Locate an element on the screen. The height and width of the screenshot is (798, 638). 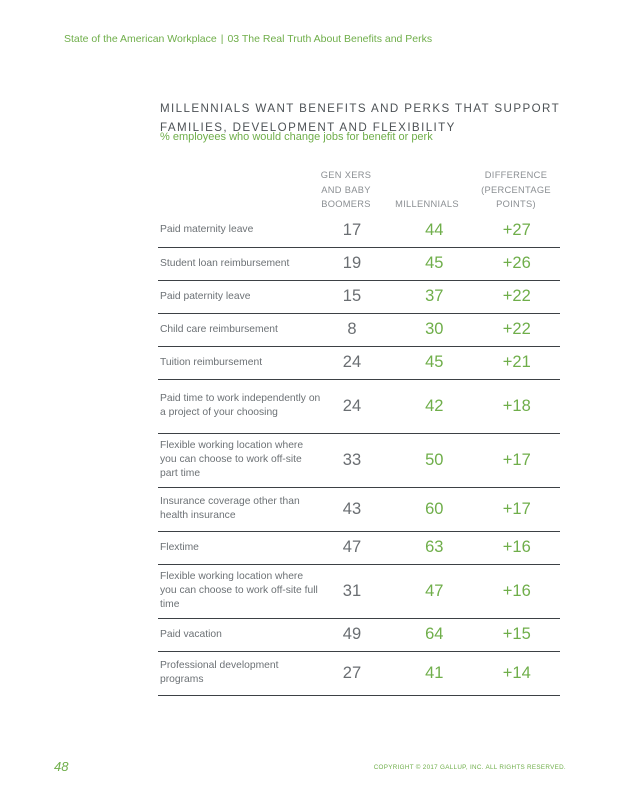
millennials-value: 37 is located at coordinates (434, 296).